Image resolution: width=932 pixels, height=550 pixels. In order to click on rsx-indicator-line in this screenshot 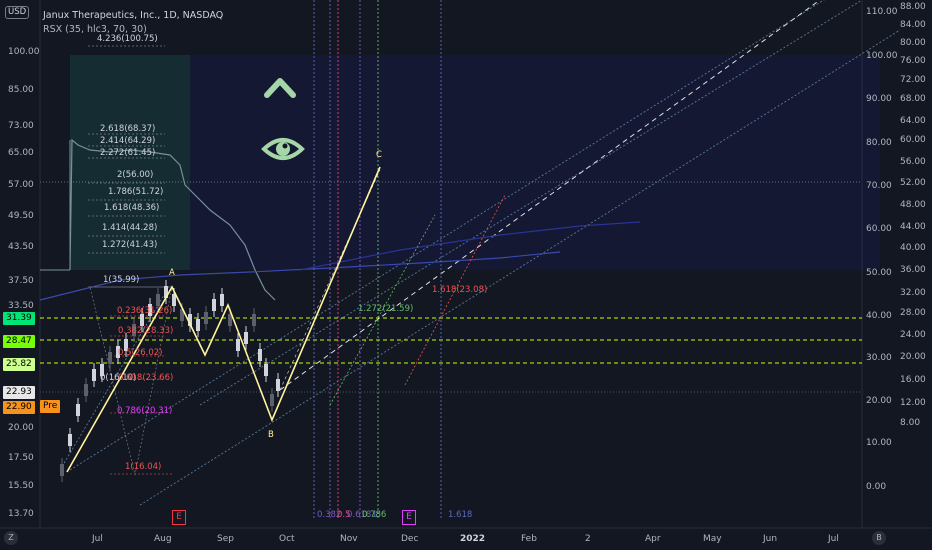, I will do `click(172, 219)`.